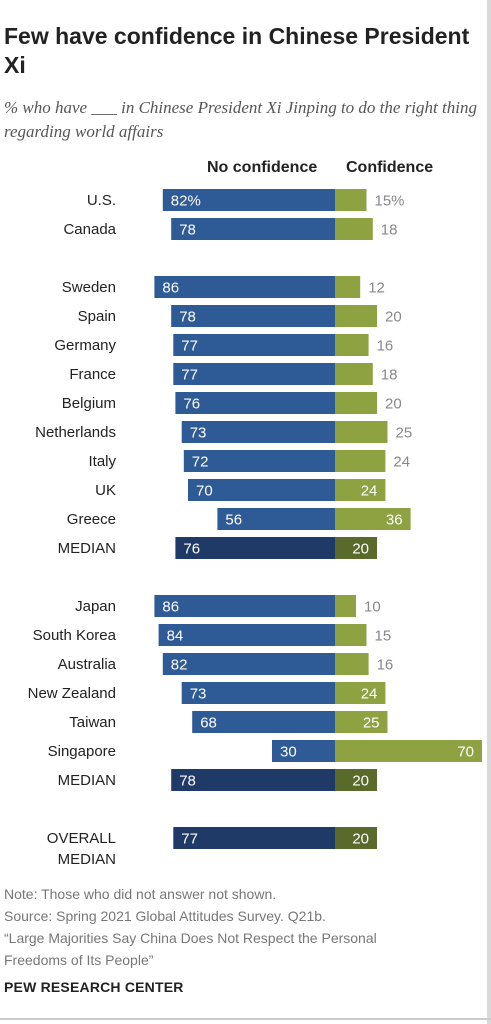 Image resolution: width=491 pixels, height=1024 pixels. What do you see at coordinates (372, 607) in the screenshot?
I see `value-label-confidence: 10` at bounding box center [372, 607].